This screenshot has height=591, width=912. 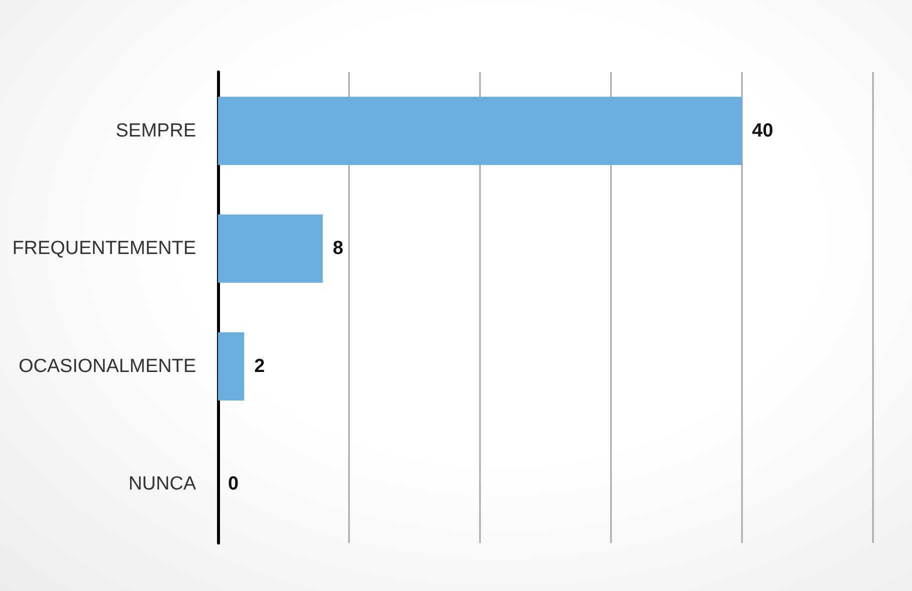 I want to click on data-label: 0, so click(x=233, y=484).